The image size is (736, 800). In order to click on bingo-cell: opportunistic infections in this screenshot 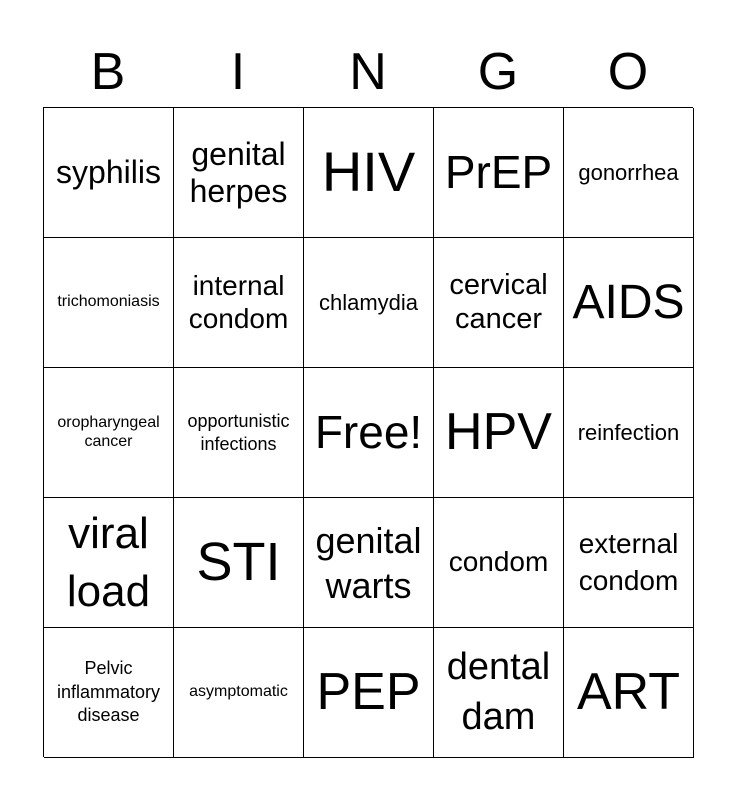, I will do `click(239, 433)`.